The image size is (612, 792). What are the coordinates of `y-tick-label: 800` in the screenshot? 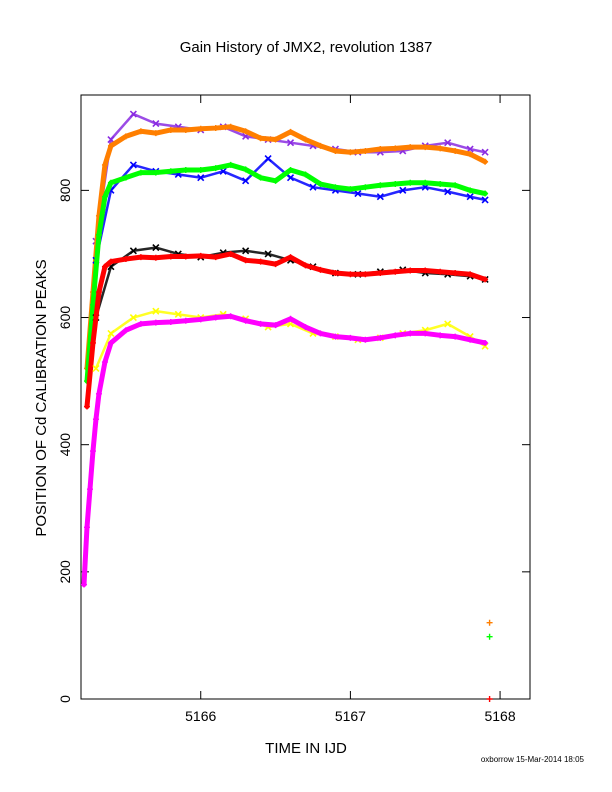 It's located at (65, 190).